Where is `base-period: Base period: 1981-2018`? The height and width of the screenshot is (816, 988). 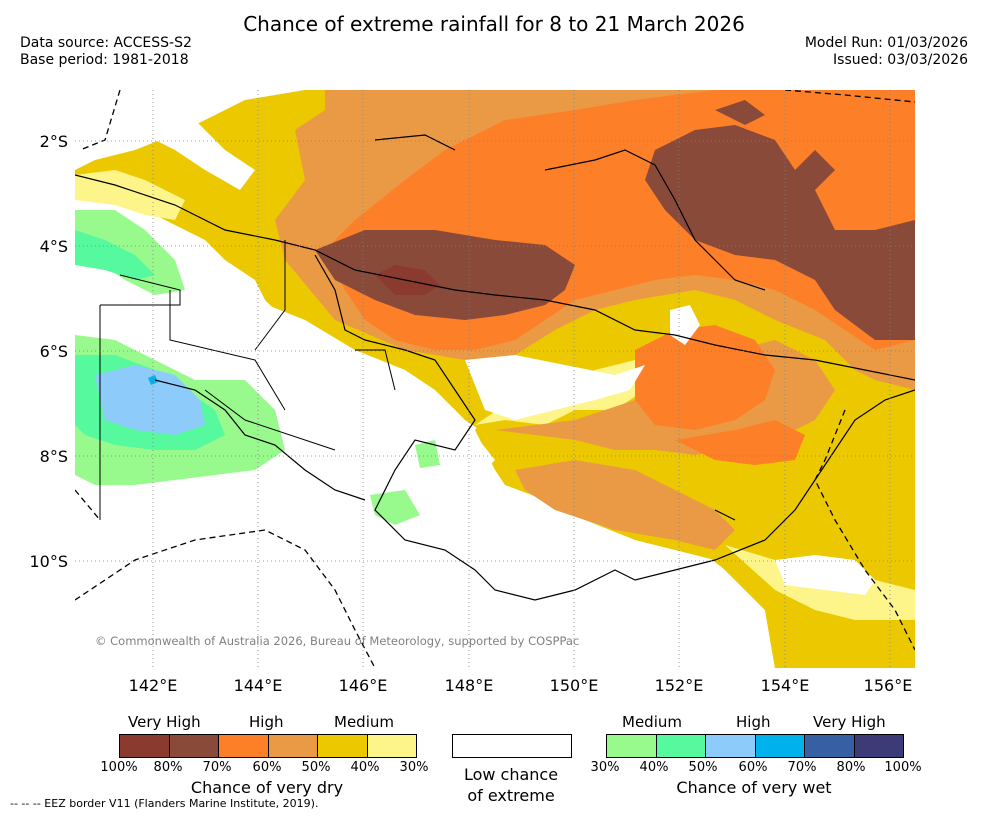
base-period: Base period: 1981-2018 is located at coordinates (104, 60).